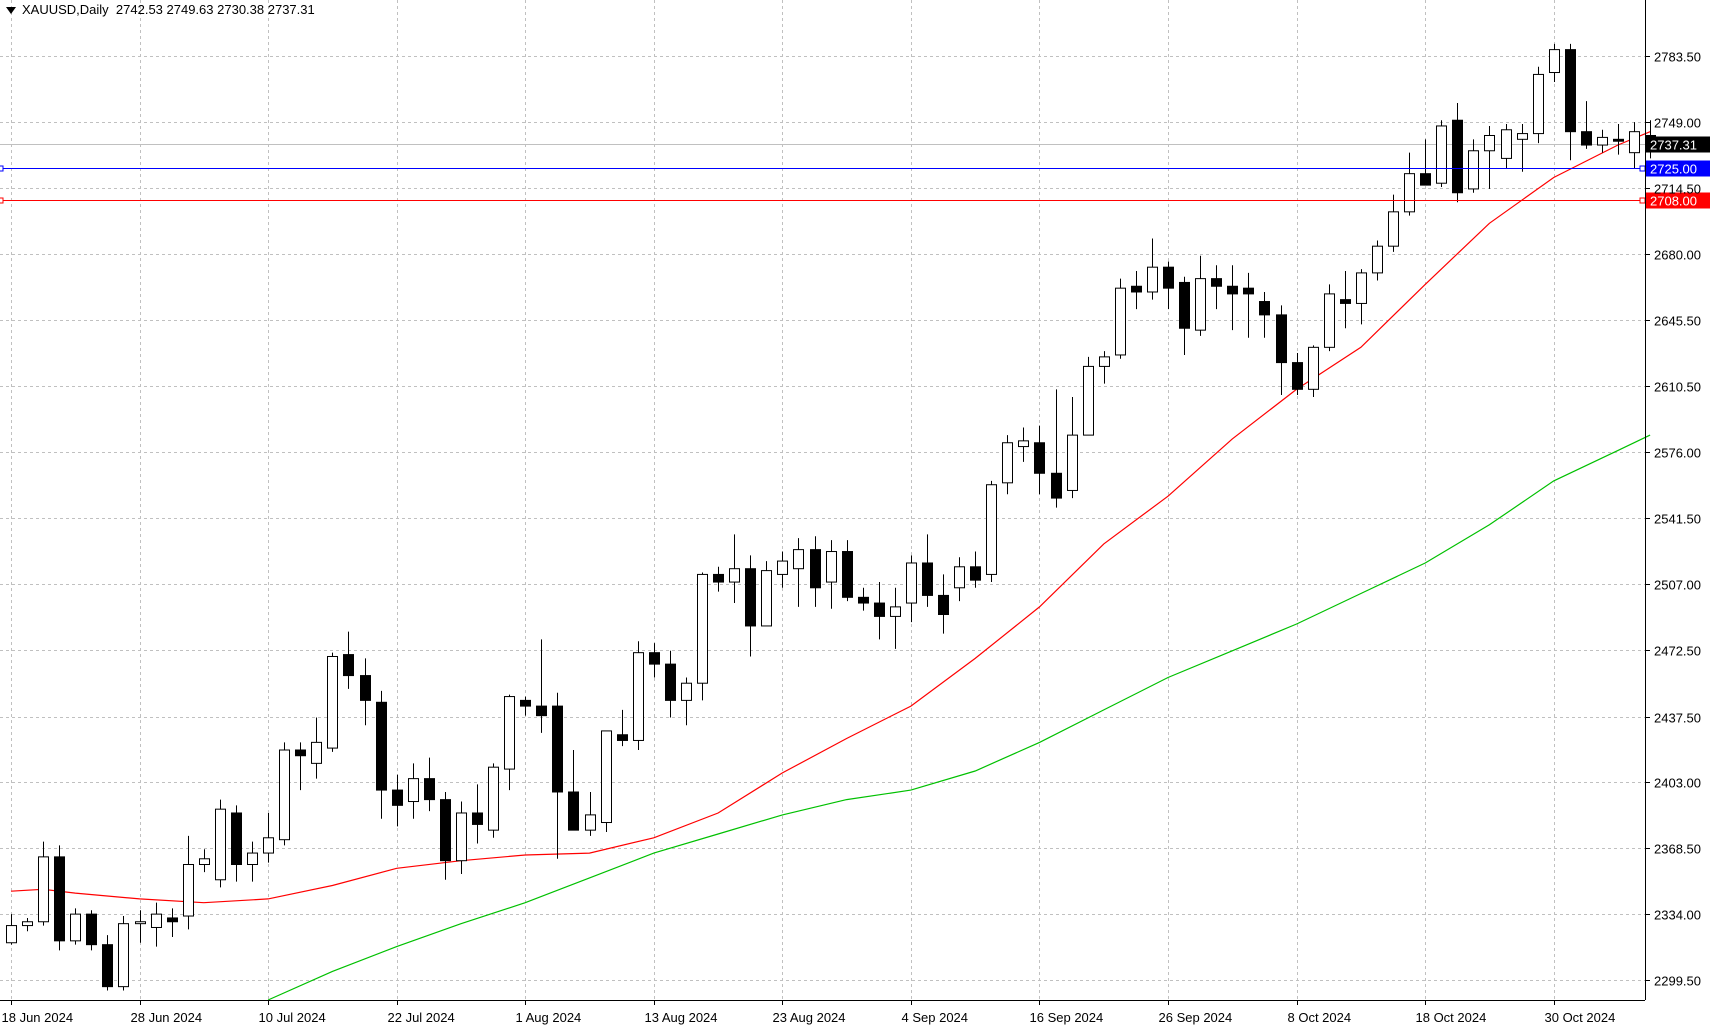 Image resolution: width=1712 pixels, height=1029 pixels. What do you see at coordinates (1677, 453) in the screenshot?
I see `y-tick-label: 2576.00` at bounding box center [1677, 453].